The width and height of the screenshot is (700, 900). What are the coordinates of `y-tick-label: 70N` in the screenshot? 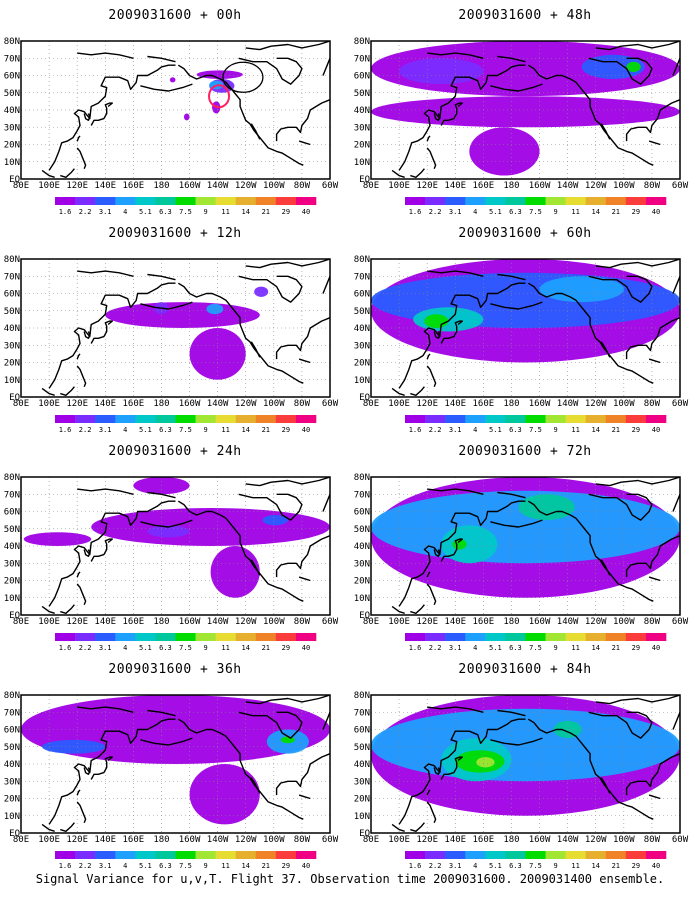 It's located at (362, 495).